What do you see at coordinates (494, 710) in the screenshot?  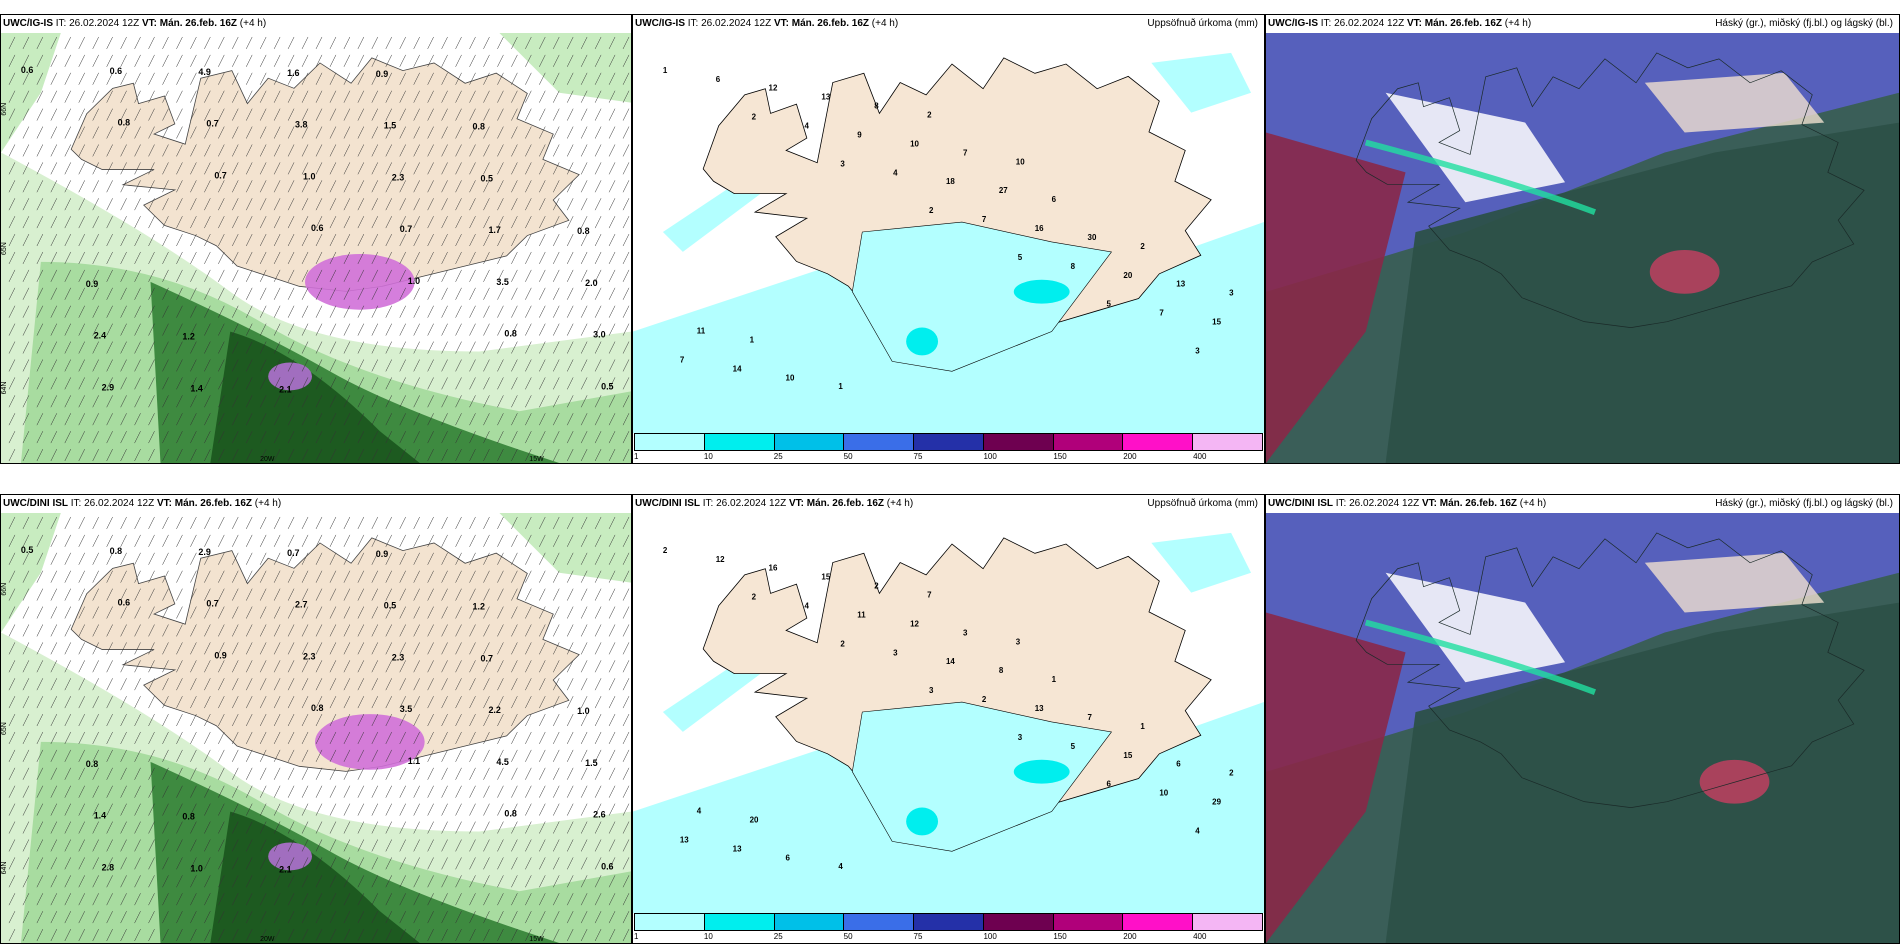 I see `wind-value: 2.2` at bounding box center [494, 710].